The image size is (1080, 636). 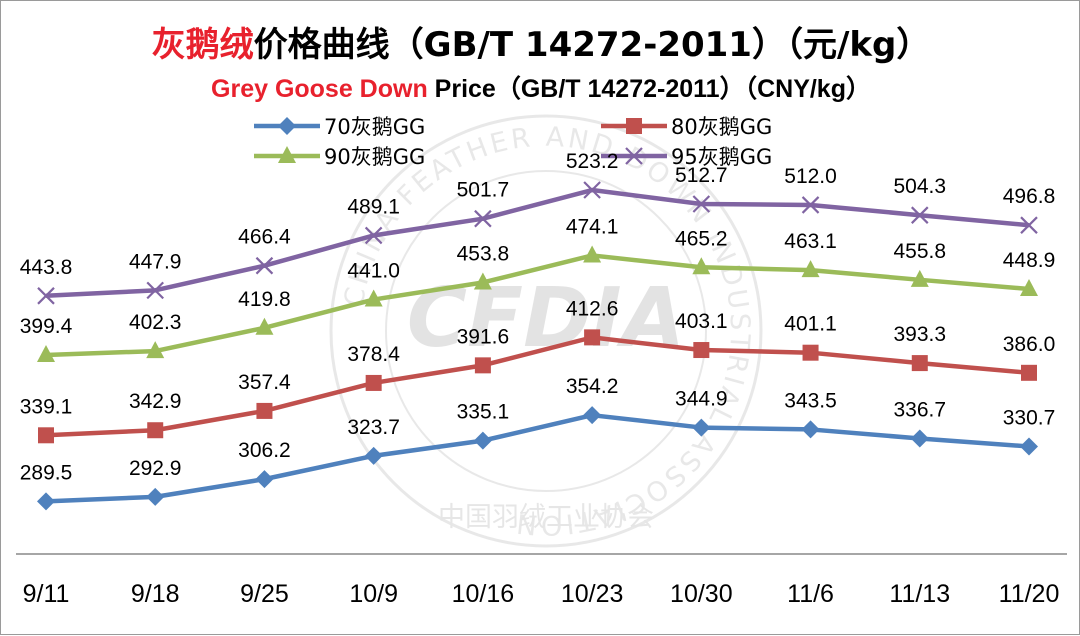 What do you see at coordinates (264, 594) in the screenshot?
I see `x-tick-label: 9/25` at bounding box center [264, 594].